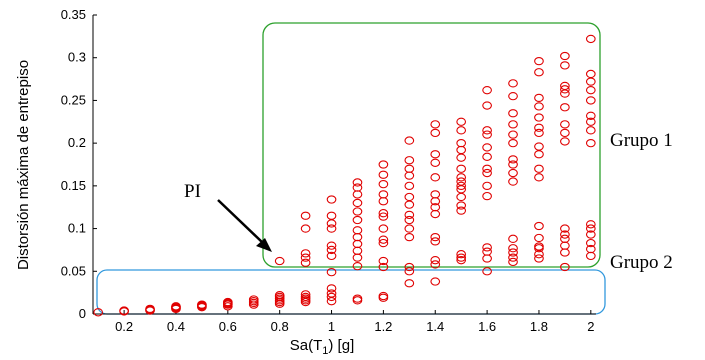 This screenshot has height=360, width=705. What do you see at coordinates (354, 322) in the screenshot?
I see `x-ticks: 0.2 0.4 0.6 0.8 1 1.2 1.4 1.6 1.8 2` at bounding box center [354, 322].